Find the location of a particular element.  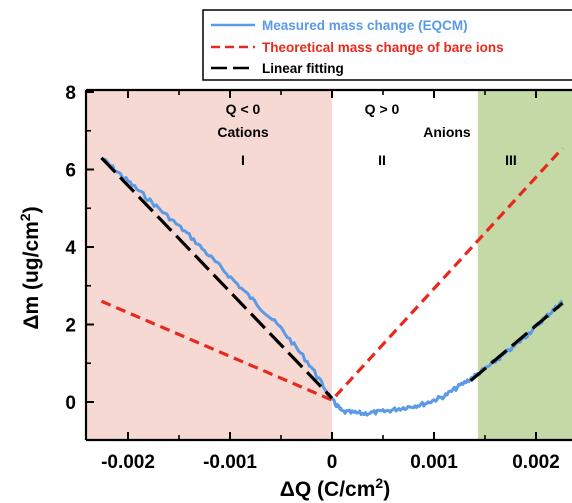

region-II-ion-type: Anions is located at coordinates (447, 132).